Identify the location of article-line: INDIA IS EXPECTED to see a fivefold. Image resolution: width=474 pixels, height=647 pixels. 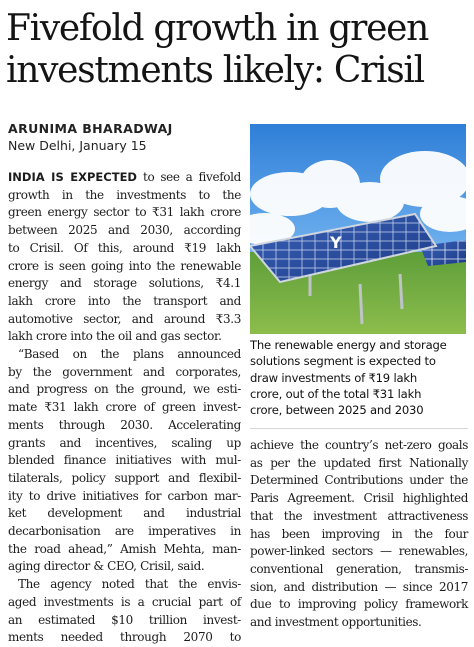
(124, 177).